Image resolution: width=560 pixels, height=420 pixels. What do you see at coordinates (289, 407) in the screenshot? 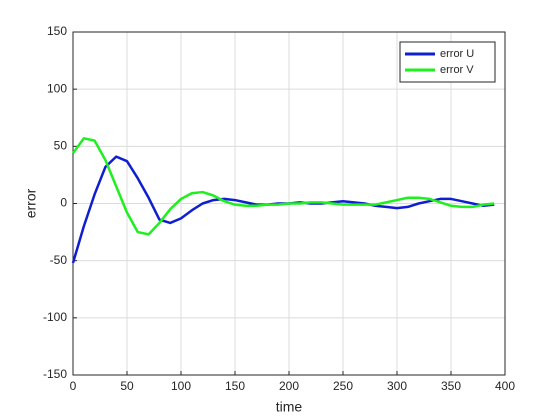
I see `x-axis-label: time` at bounding box center [289, 407].